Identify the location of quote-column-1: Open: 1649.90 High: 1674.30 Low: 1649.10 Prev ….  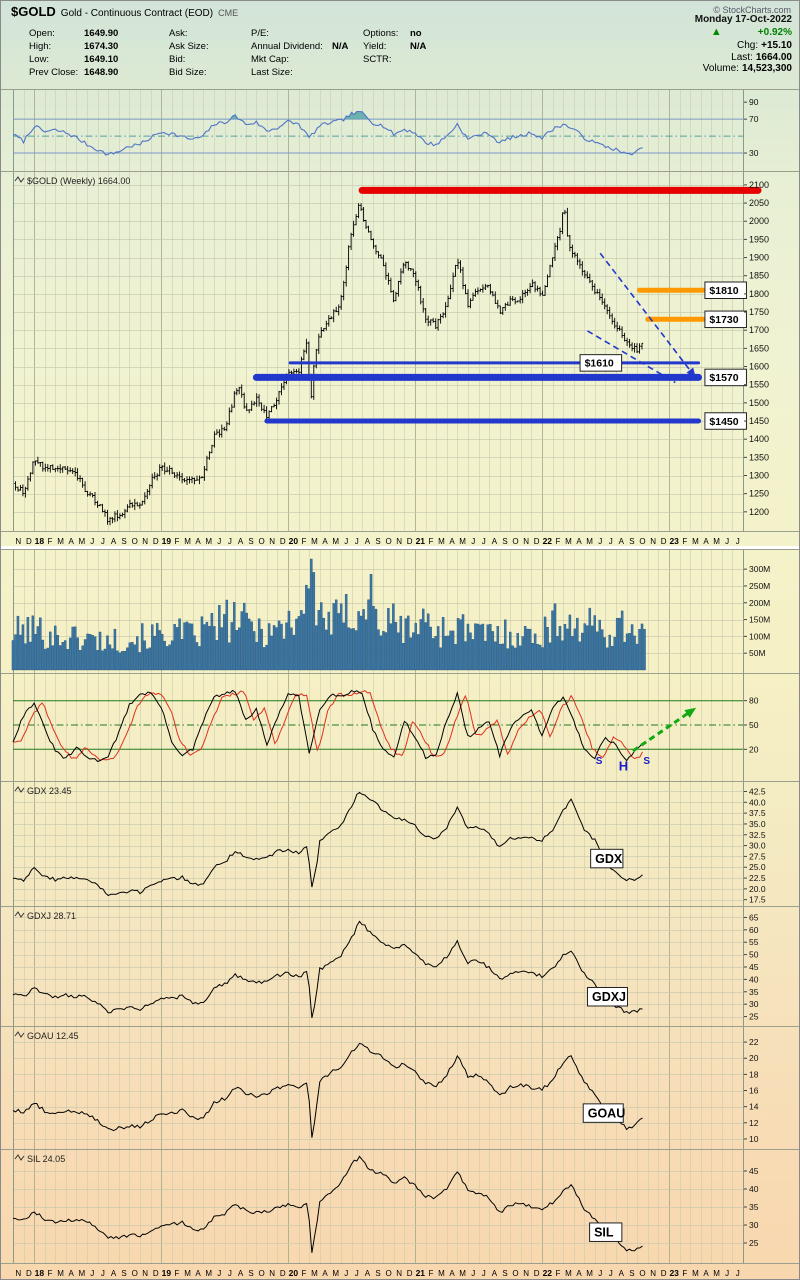
(73, 53).